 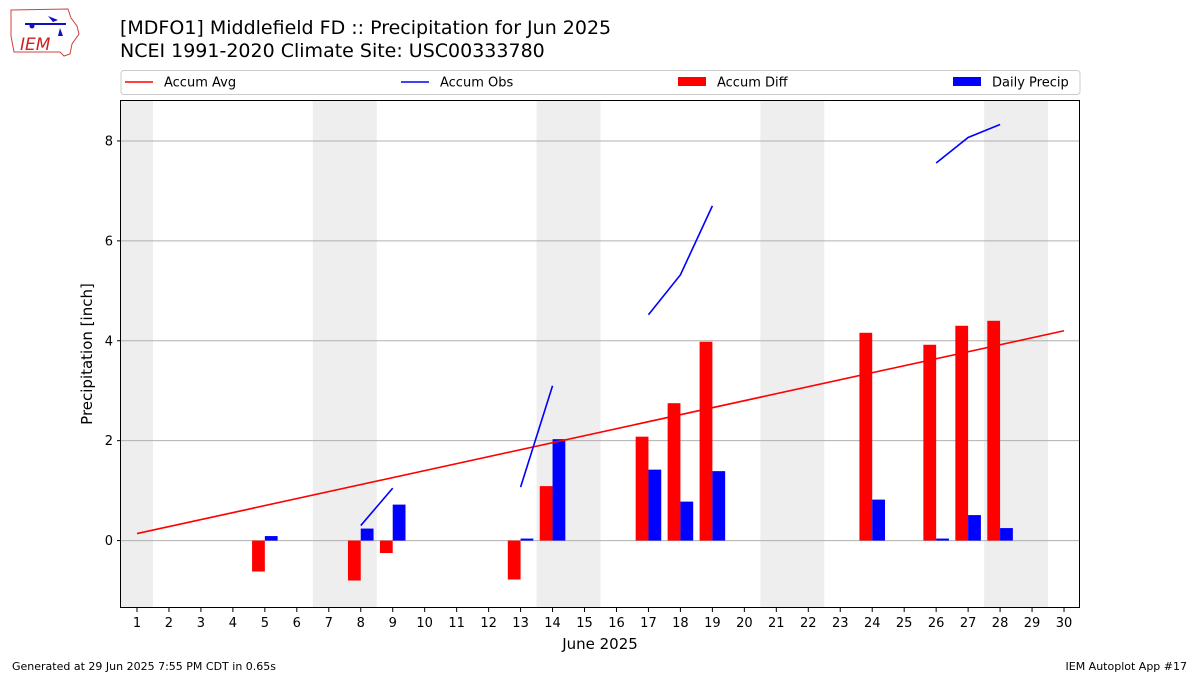 What do you see at coordinates (680, 623) in the screenshot?
I see `x-tick-label: 18` at bounding box center [680, 623].